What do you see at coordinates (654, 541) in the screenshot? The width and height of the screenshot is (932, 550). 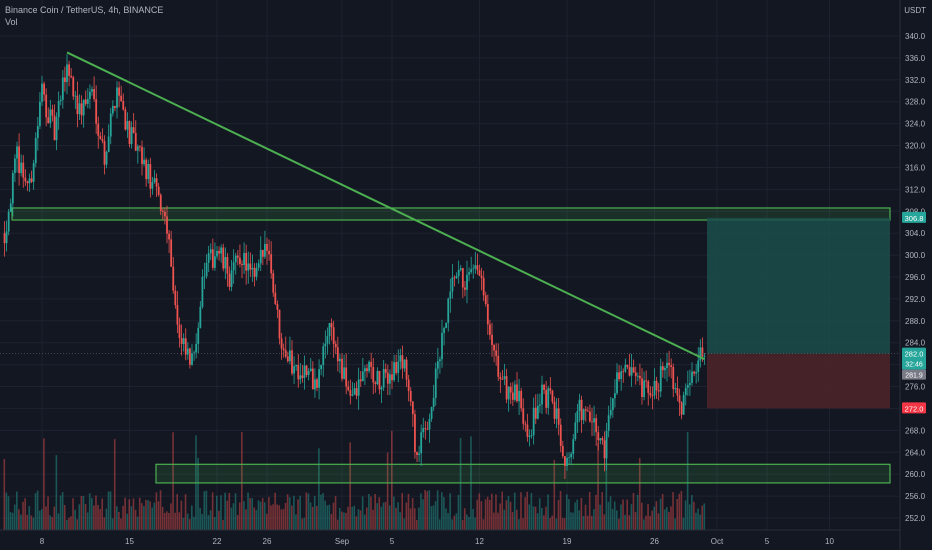 I see `x-tick-label: 26` at bounding box center [654, 541].